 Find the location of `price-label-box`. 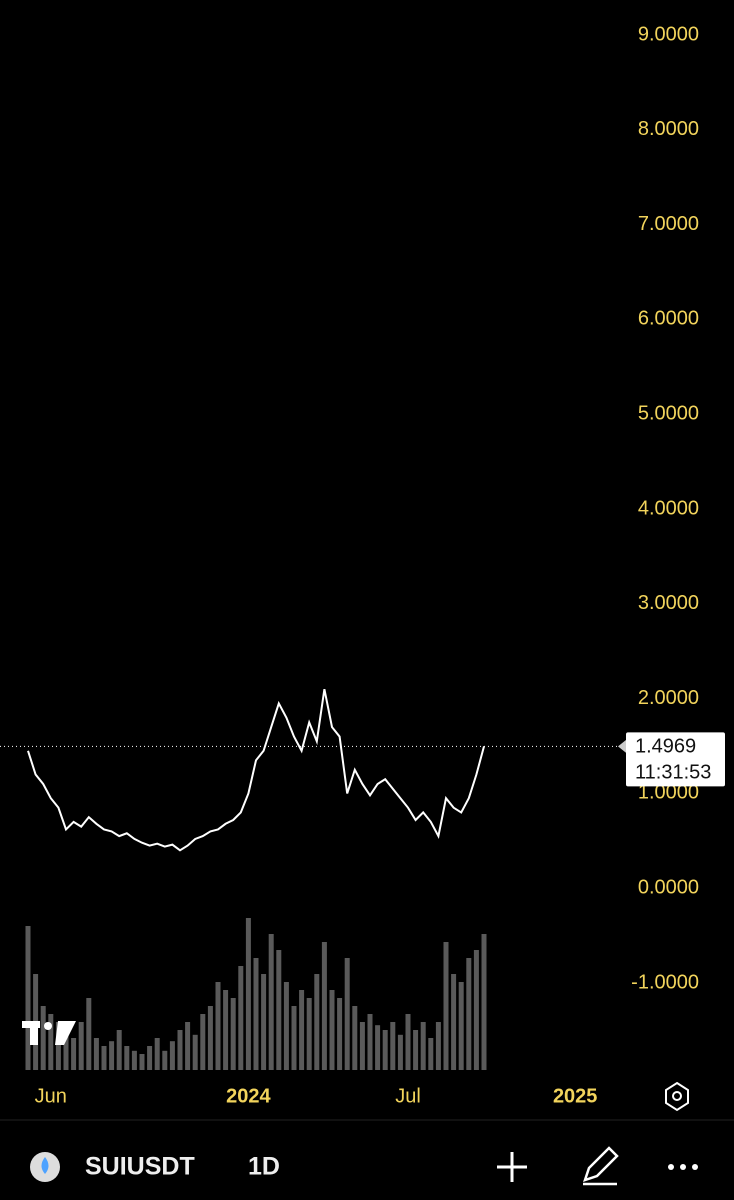

price-label-box is located at coordinates (675, 759).